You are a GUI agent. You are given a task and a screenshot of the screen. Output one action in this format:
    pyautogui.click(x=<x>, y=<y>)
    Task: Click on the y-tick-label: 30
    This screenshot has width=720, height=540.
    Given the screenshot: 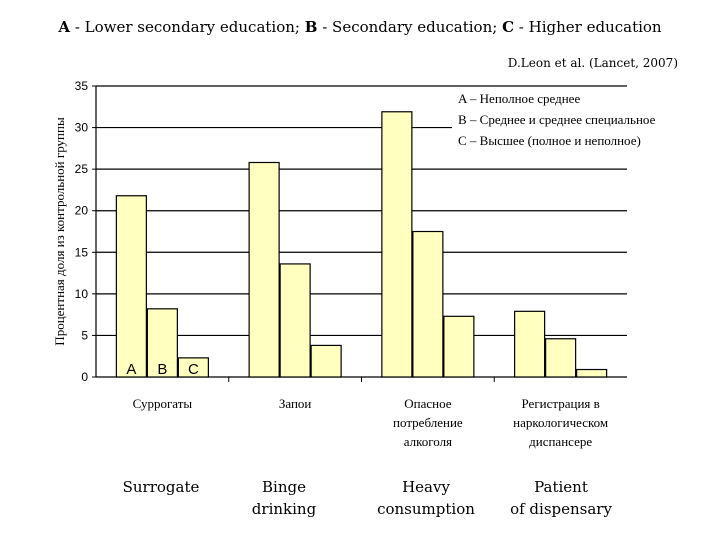 What is the action you would take?
    pyautogui.click(x=82, y=128)
    